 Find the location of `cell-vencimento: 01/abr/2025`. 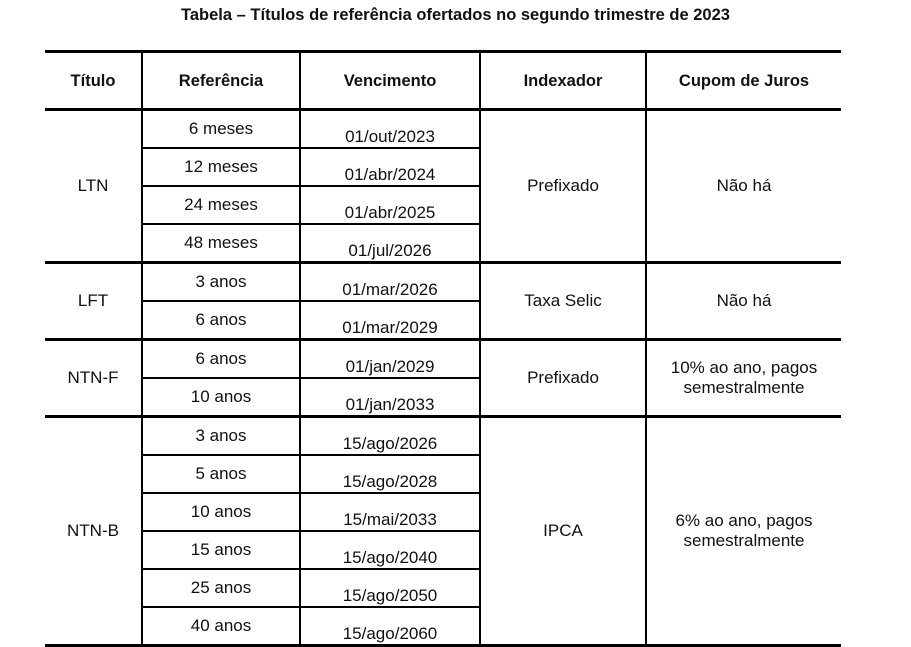

cell-vencimento: 01/abr/2025 is located at coordinates (390, 205).